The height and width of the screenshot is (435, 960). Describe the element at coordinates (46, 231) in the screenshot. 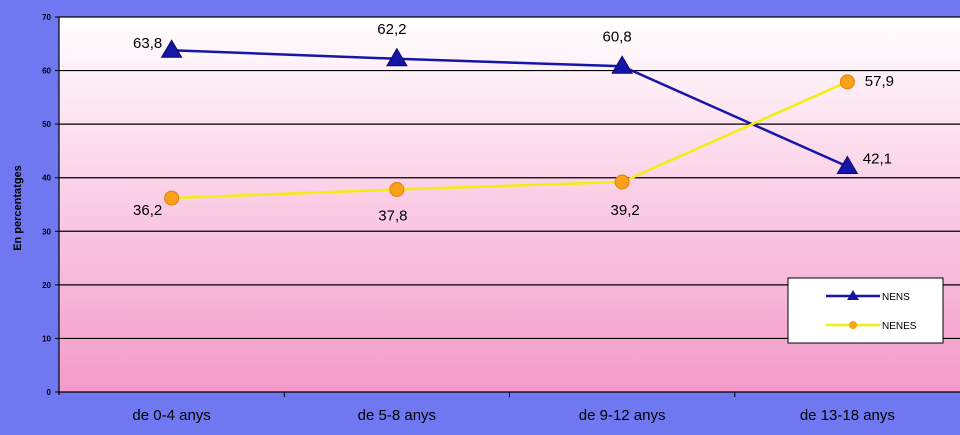

I see `y-tick-label: 30` at that location.